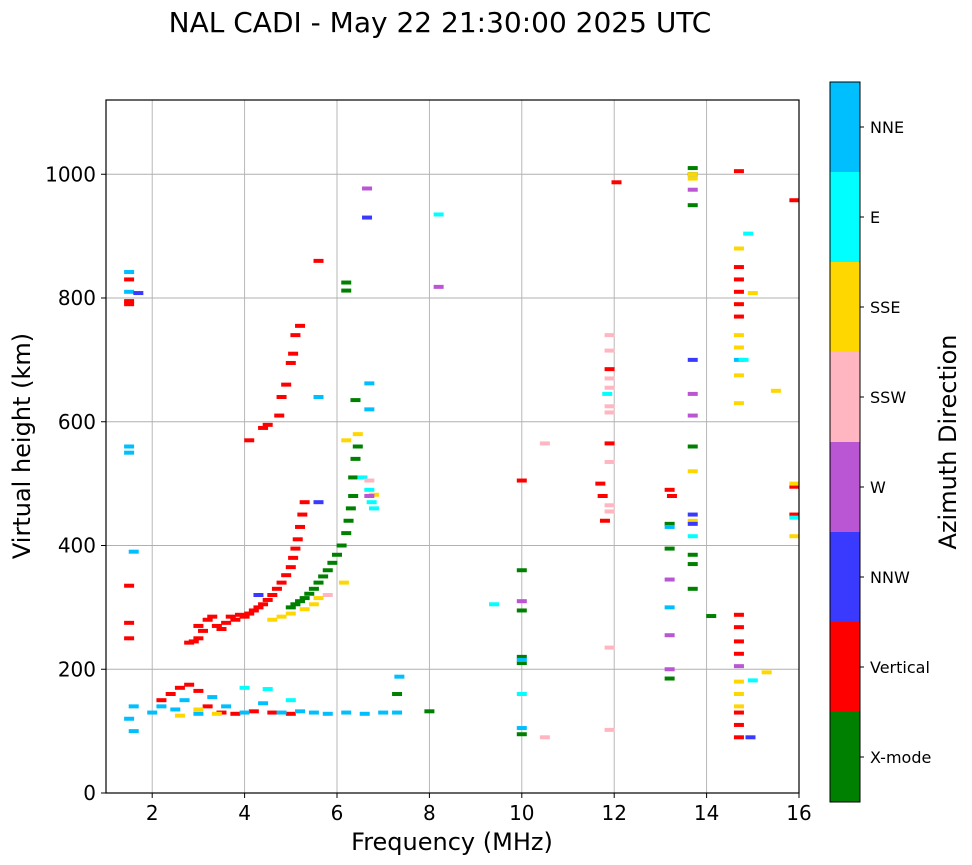 This screenshot has width=972, height=865. What do you see at coordinates (429, 813) in the screenshot?
I see `x-tick-label: 8` at bounding box center [429, 813].